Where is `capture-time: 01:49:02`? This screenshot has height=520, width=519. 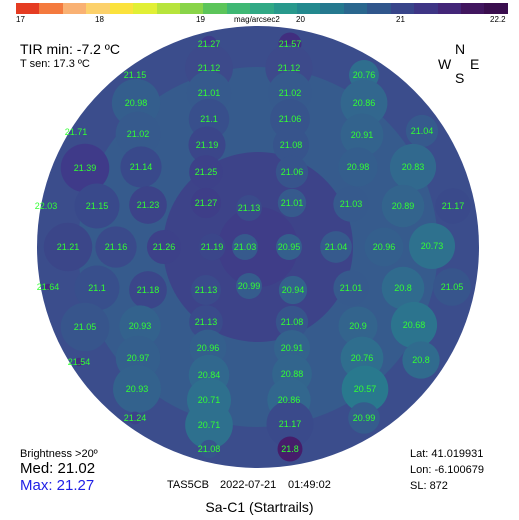
capture-time: 01:49:02 is located at coordinates (309, 485).